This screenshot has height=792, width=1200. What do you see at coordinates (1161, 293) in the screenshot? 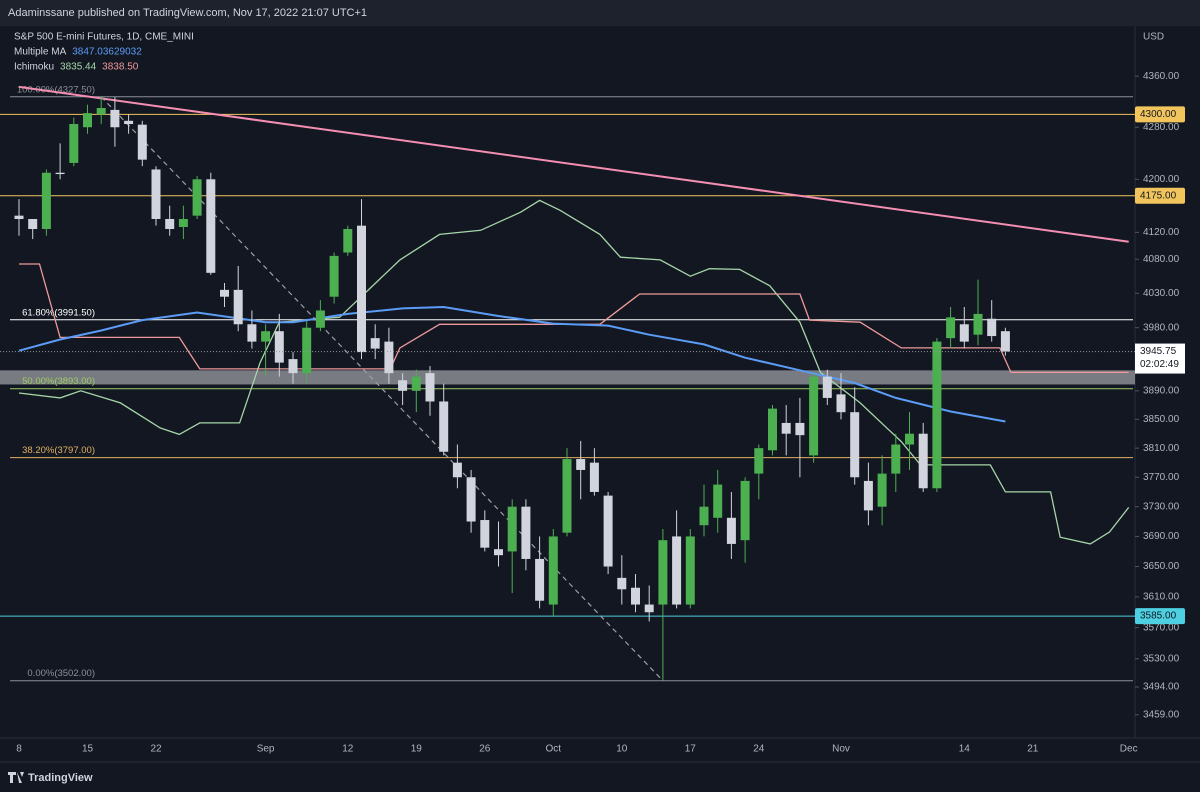
I see `y-tick-label: 4030.00` at bounding box center [1161, 293].